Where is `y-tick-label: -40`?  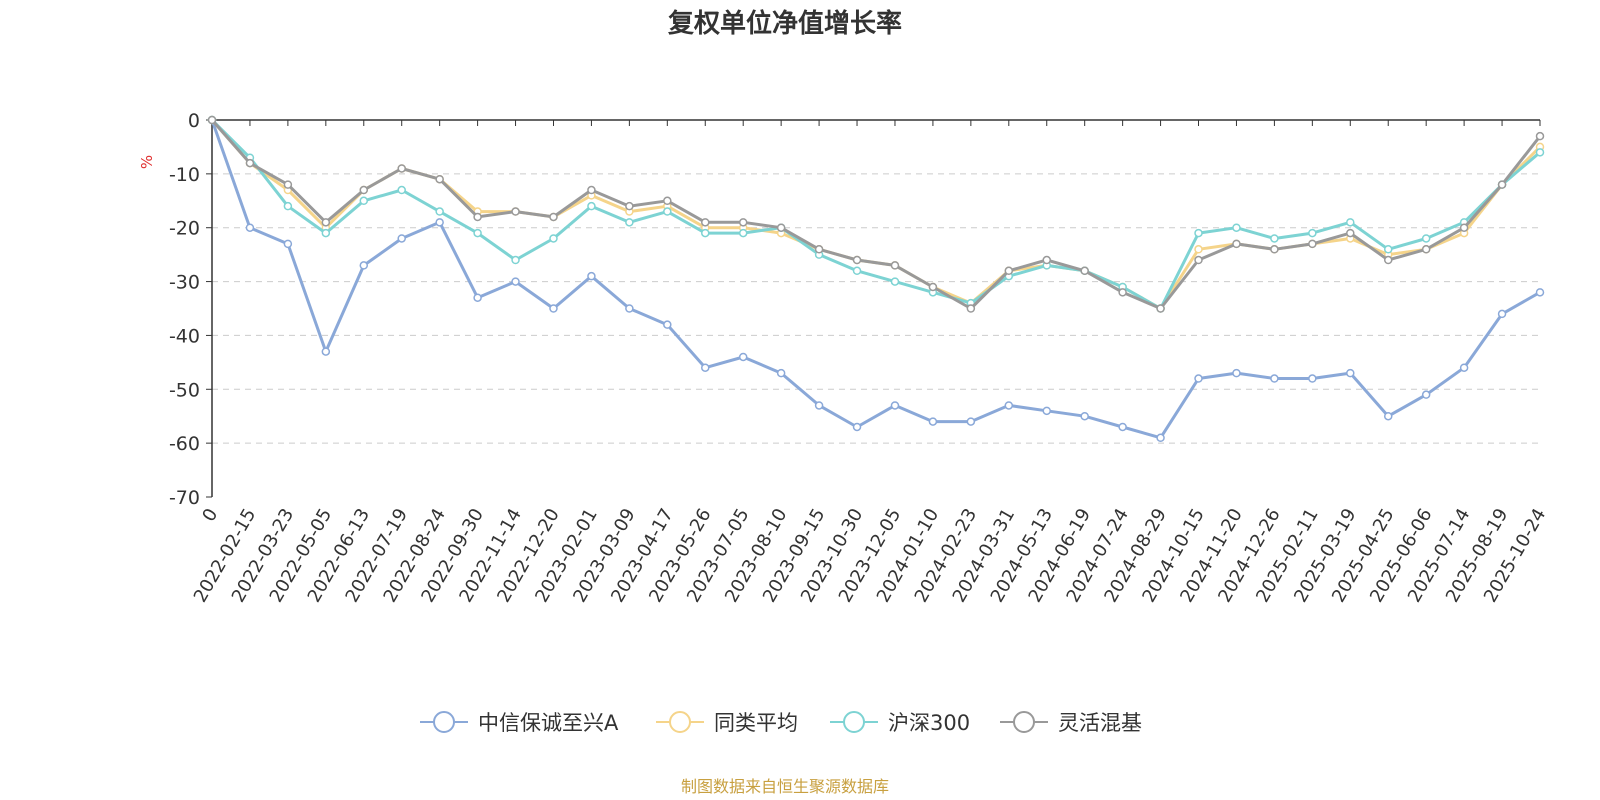 y-tick-label: -40 is located at coordinates (184, 336).